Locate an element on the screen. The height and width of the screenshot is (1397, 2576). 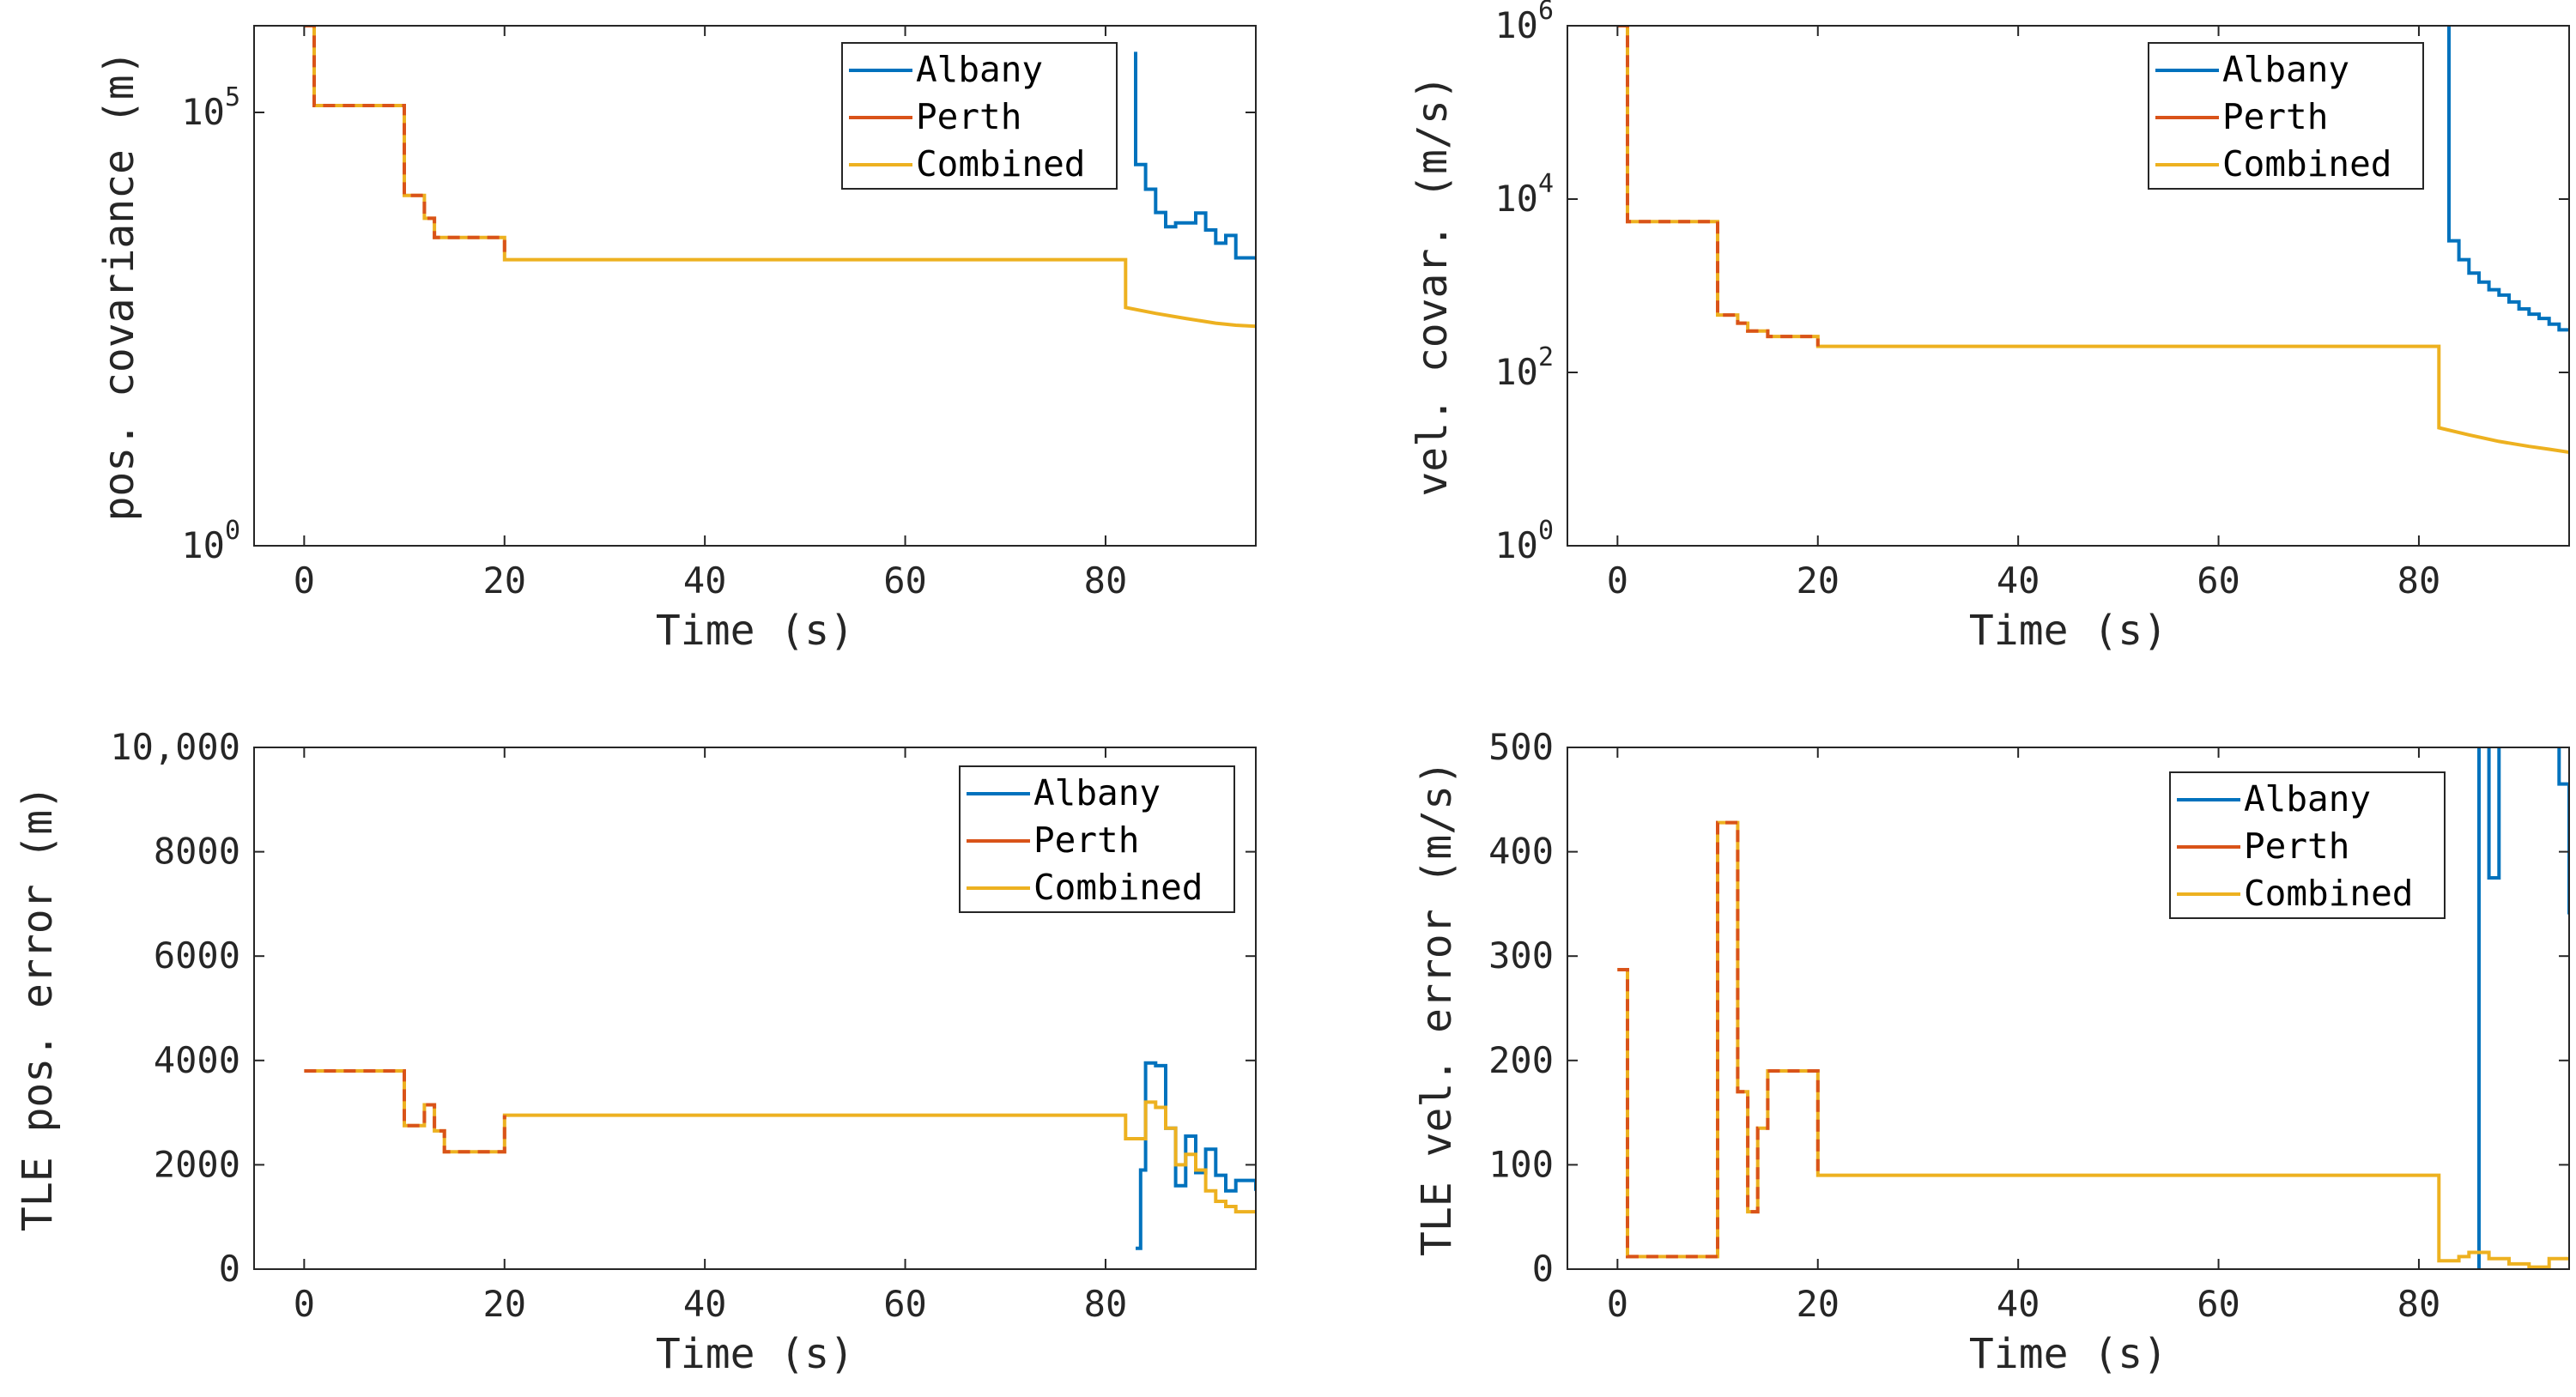
y-tick-label: 10⁵ is located at coordinates (210, 107).